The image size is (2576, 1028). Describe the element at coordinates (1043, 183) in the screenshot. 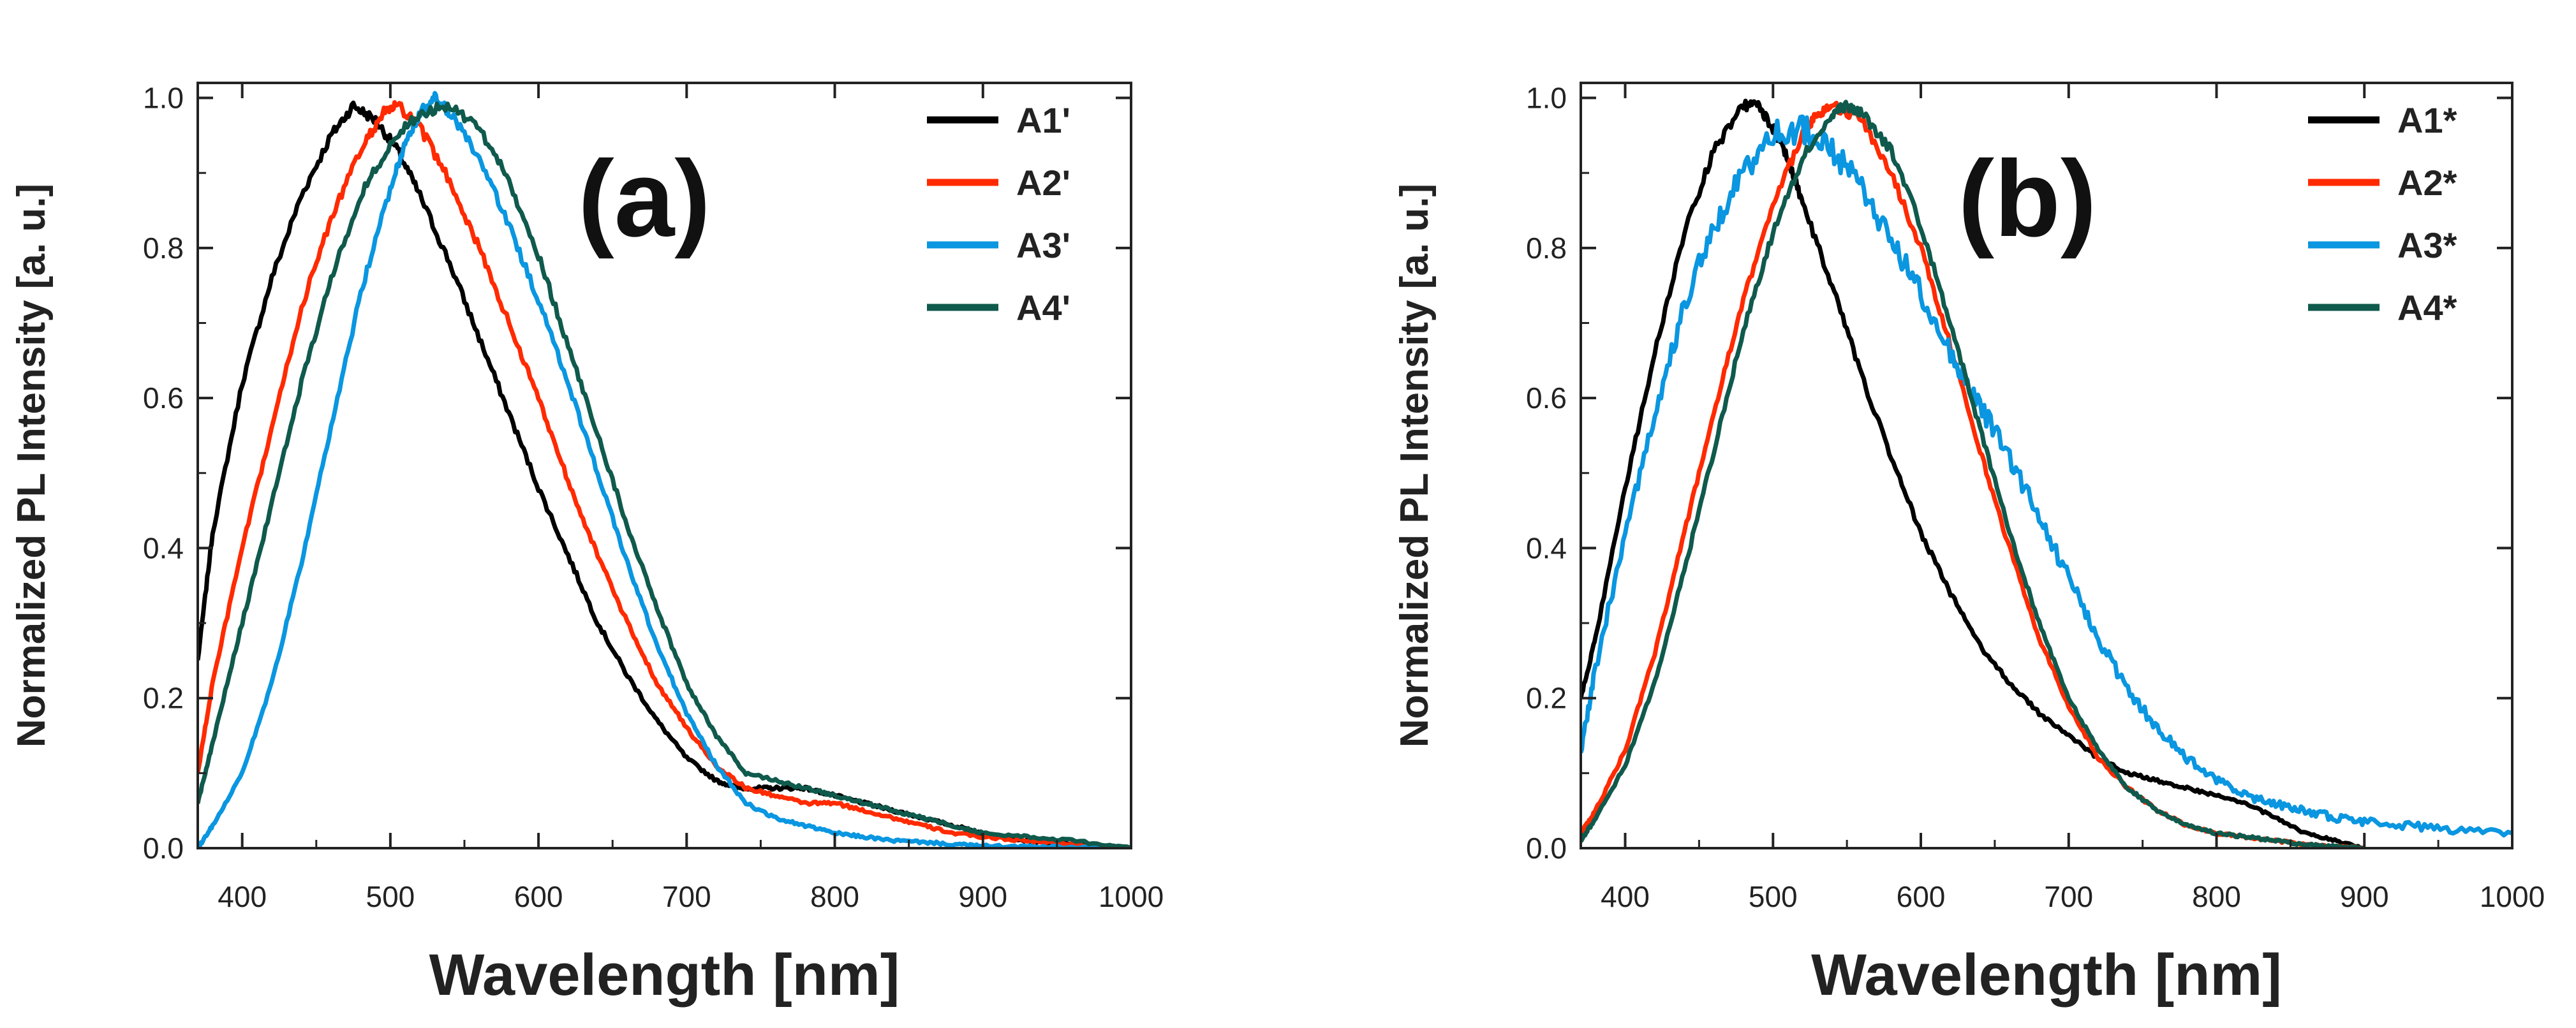

I see `legend-label: A2'` at that location.